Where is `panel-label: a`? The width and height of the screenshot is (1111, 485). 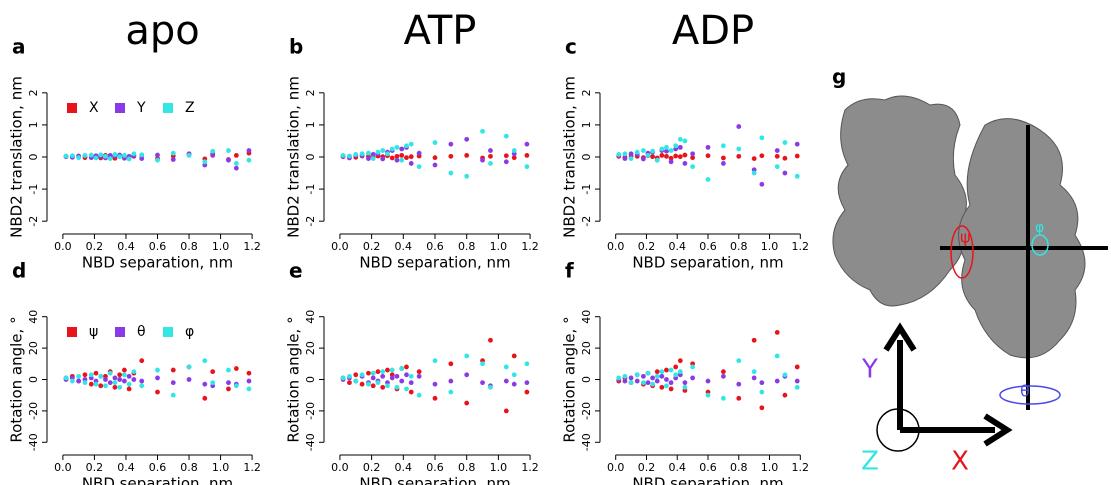 panel-label: a is located at coordinates (19, 47).